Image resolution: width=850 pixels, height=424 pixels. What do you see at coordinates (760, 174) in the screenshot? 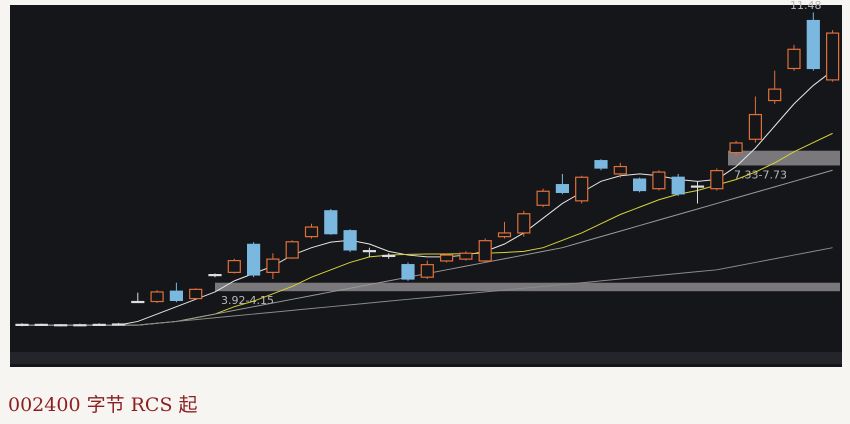
I see `band-label: 7.33-7.73` at bounding box center [760, 174].